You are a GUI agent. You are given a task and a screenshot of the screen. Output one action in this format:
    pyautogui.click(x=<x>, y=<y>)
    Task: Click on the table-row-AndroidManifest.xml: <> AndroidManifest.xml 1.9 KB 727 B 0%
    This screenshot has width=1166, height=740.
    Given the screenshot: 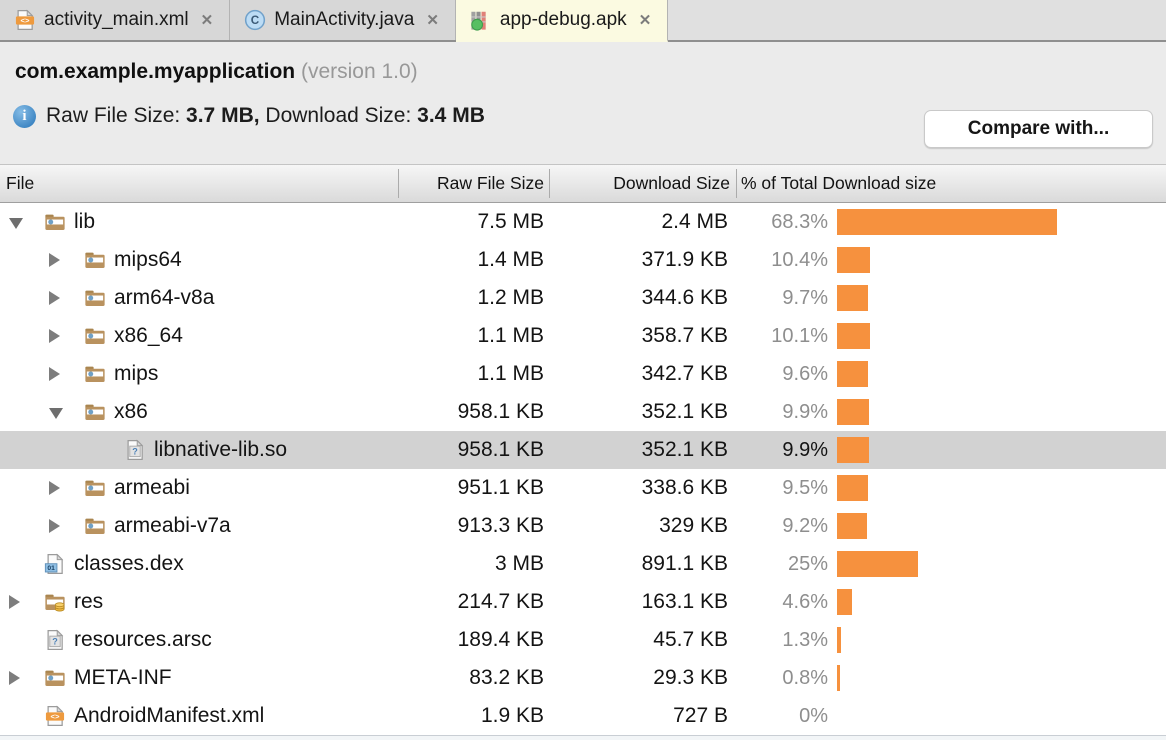 What is the action you would take?
    pyautogui.click(x=583, y=716)
    